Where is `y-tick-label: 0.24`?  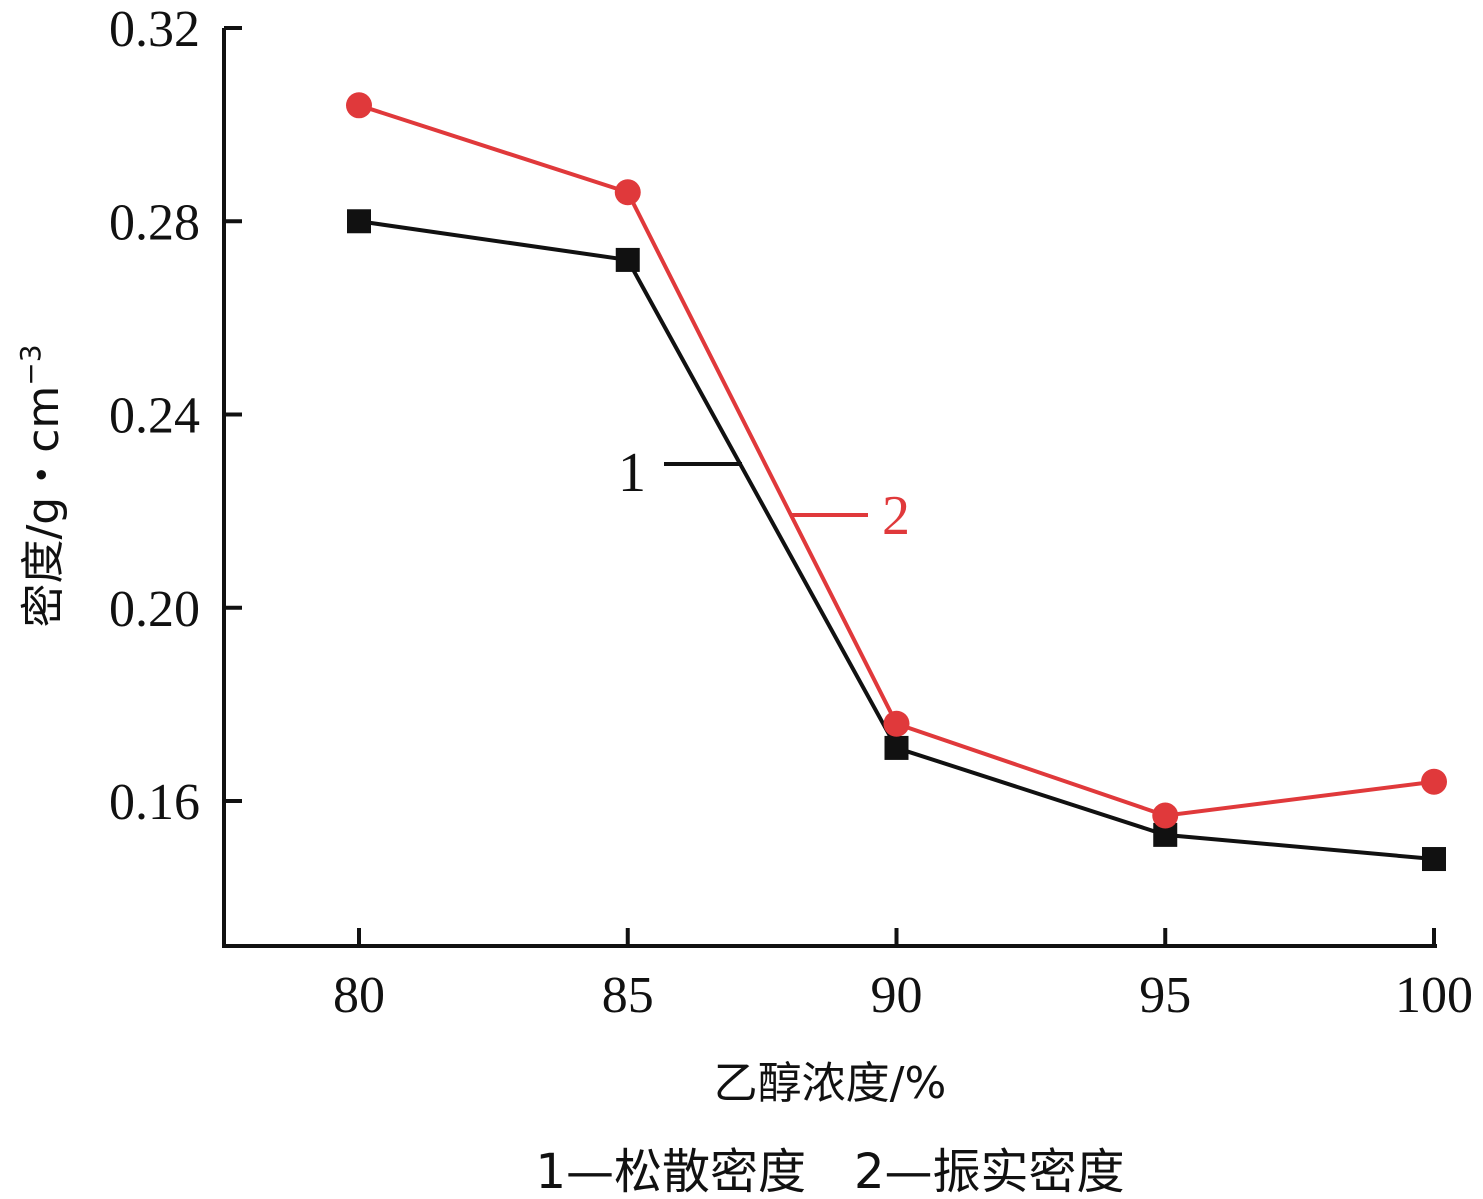
y-tick-label: 0.24 is located at coordinates (154, 416).